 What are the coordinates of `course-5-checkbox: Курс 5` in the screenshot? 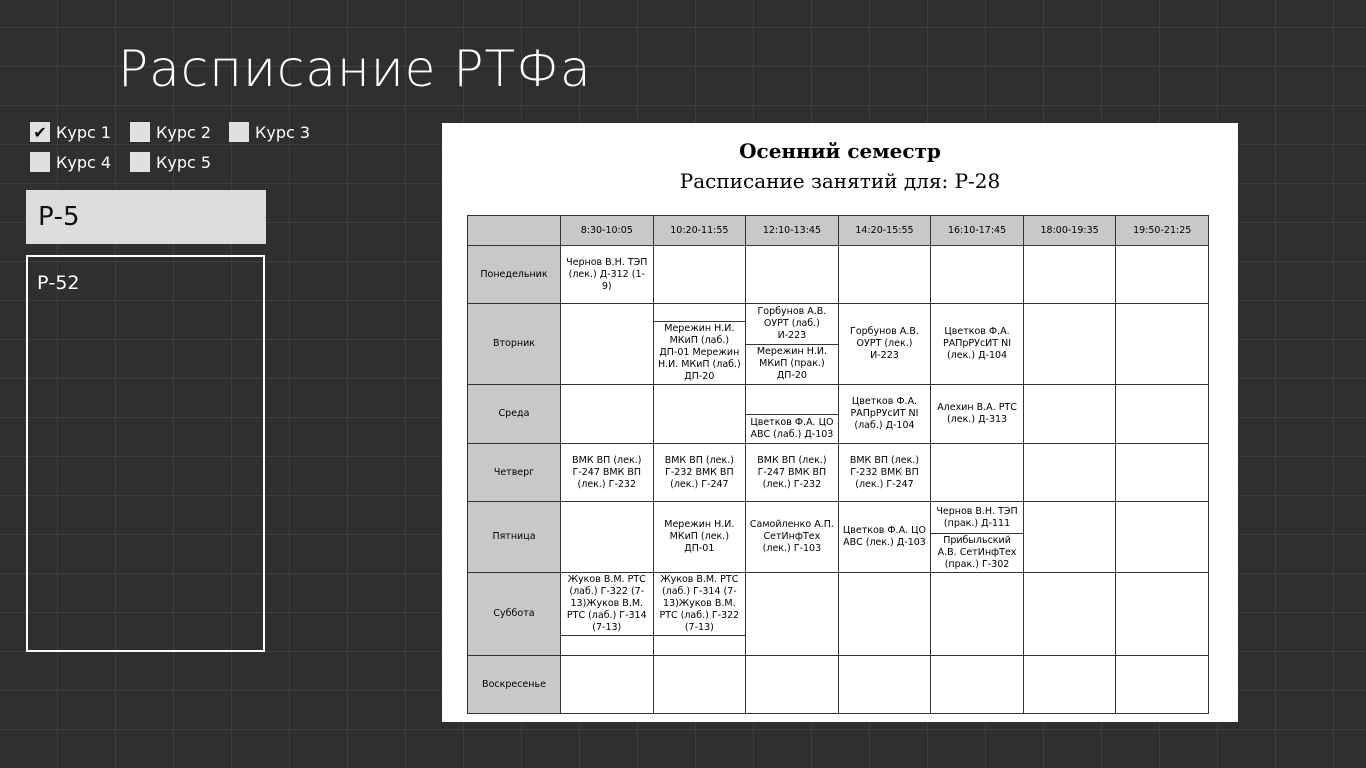 It's located at (170, 162).